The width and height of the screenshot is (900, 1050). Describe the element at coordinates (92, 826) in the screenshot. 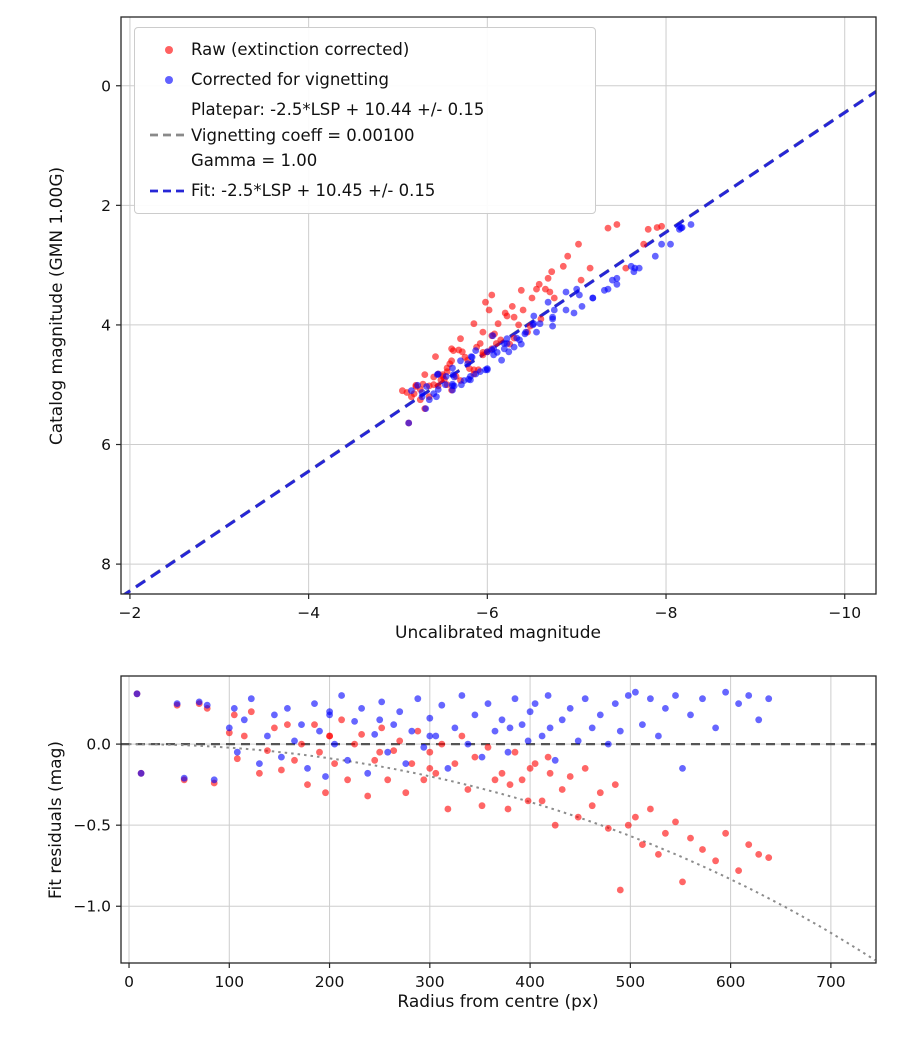

I see `y-tick-label: −0.5` at that location.